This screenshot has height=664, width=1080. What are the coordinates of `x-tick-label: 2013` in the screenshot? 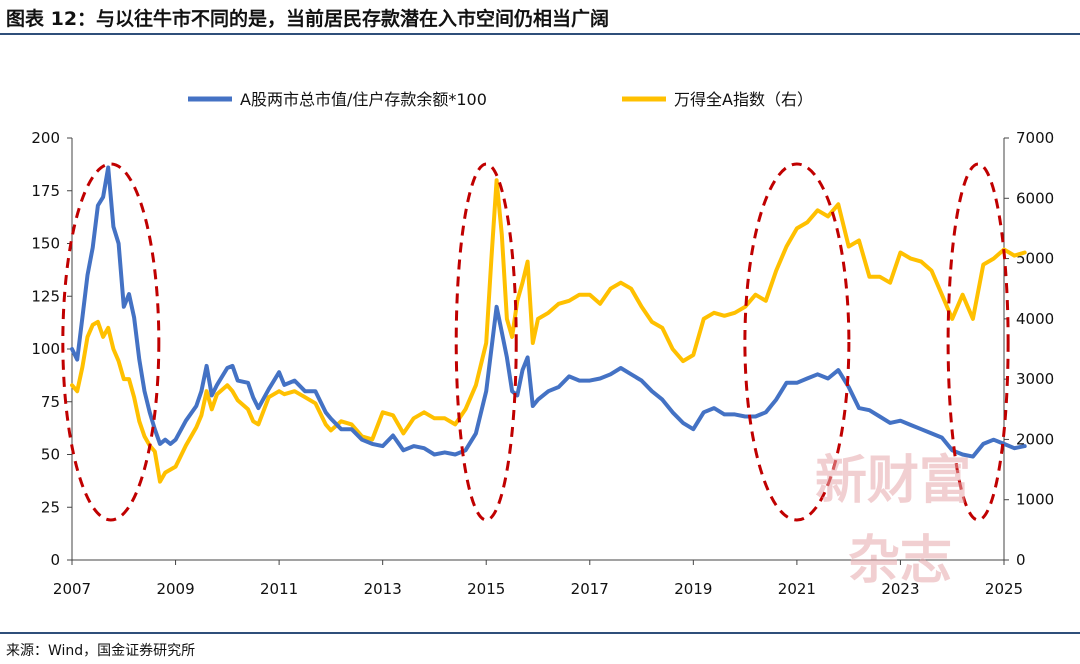 It's located at (383, 589).